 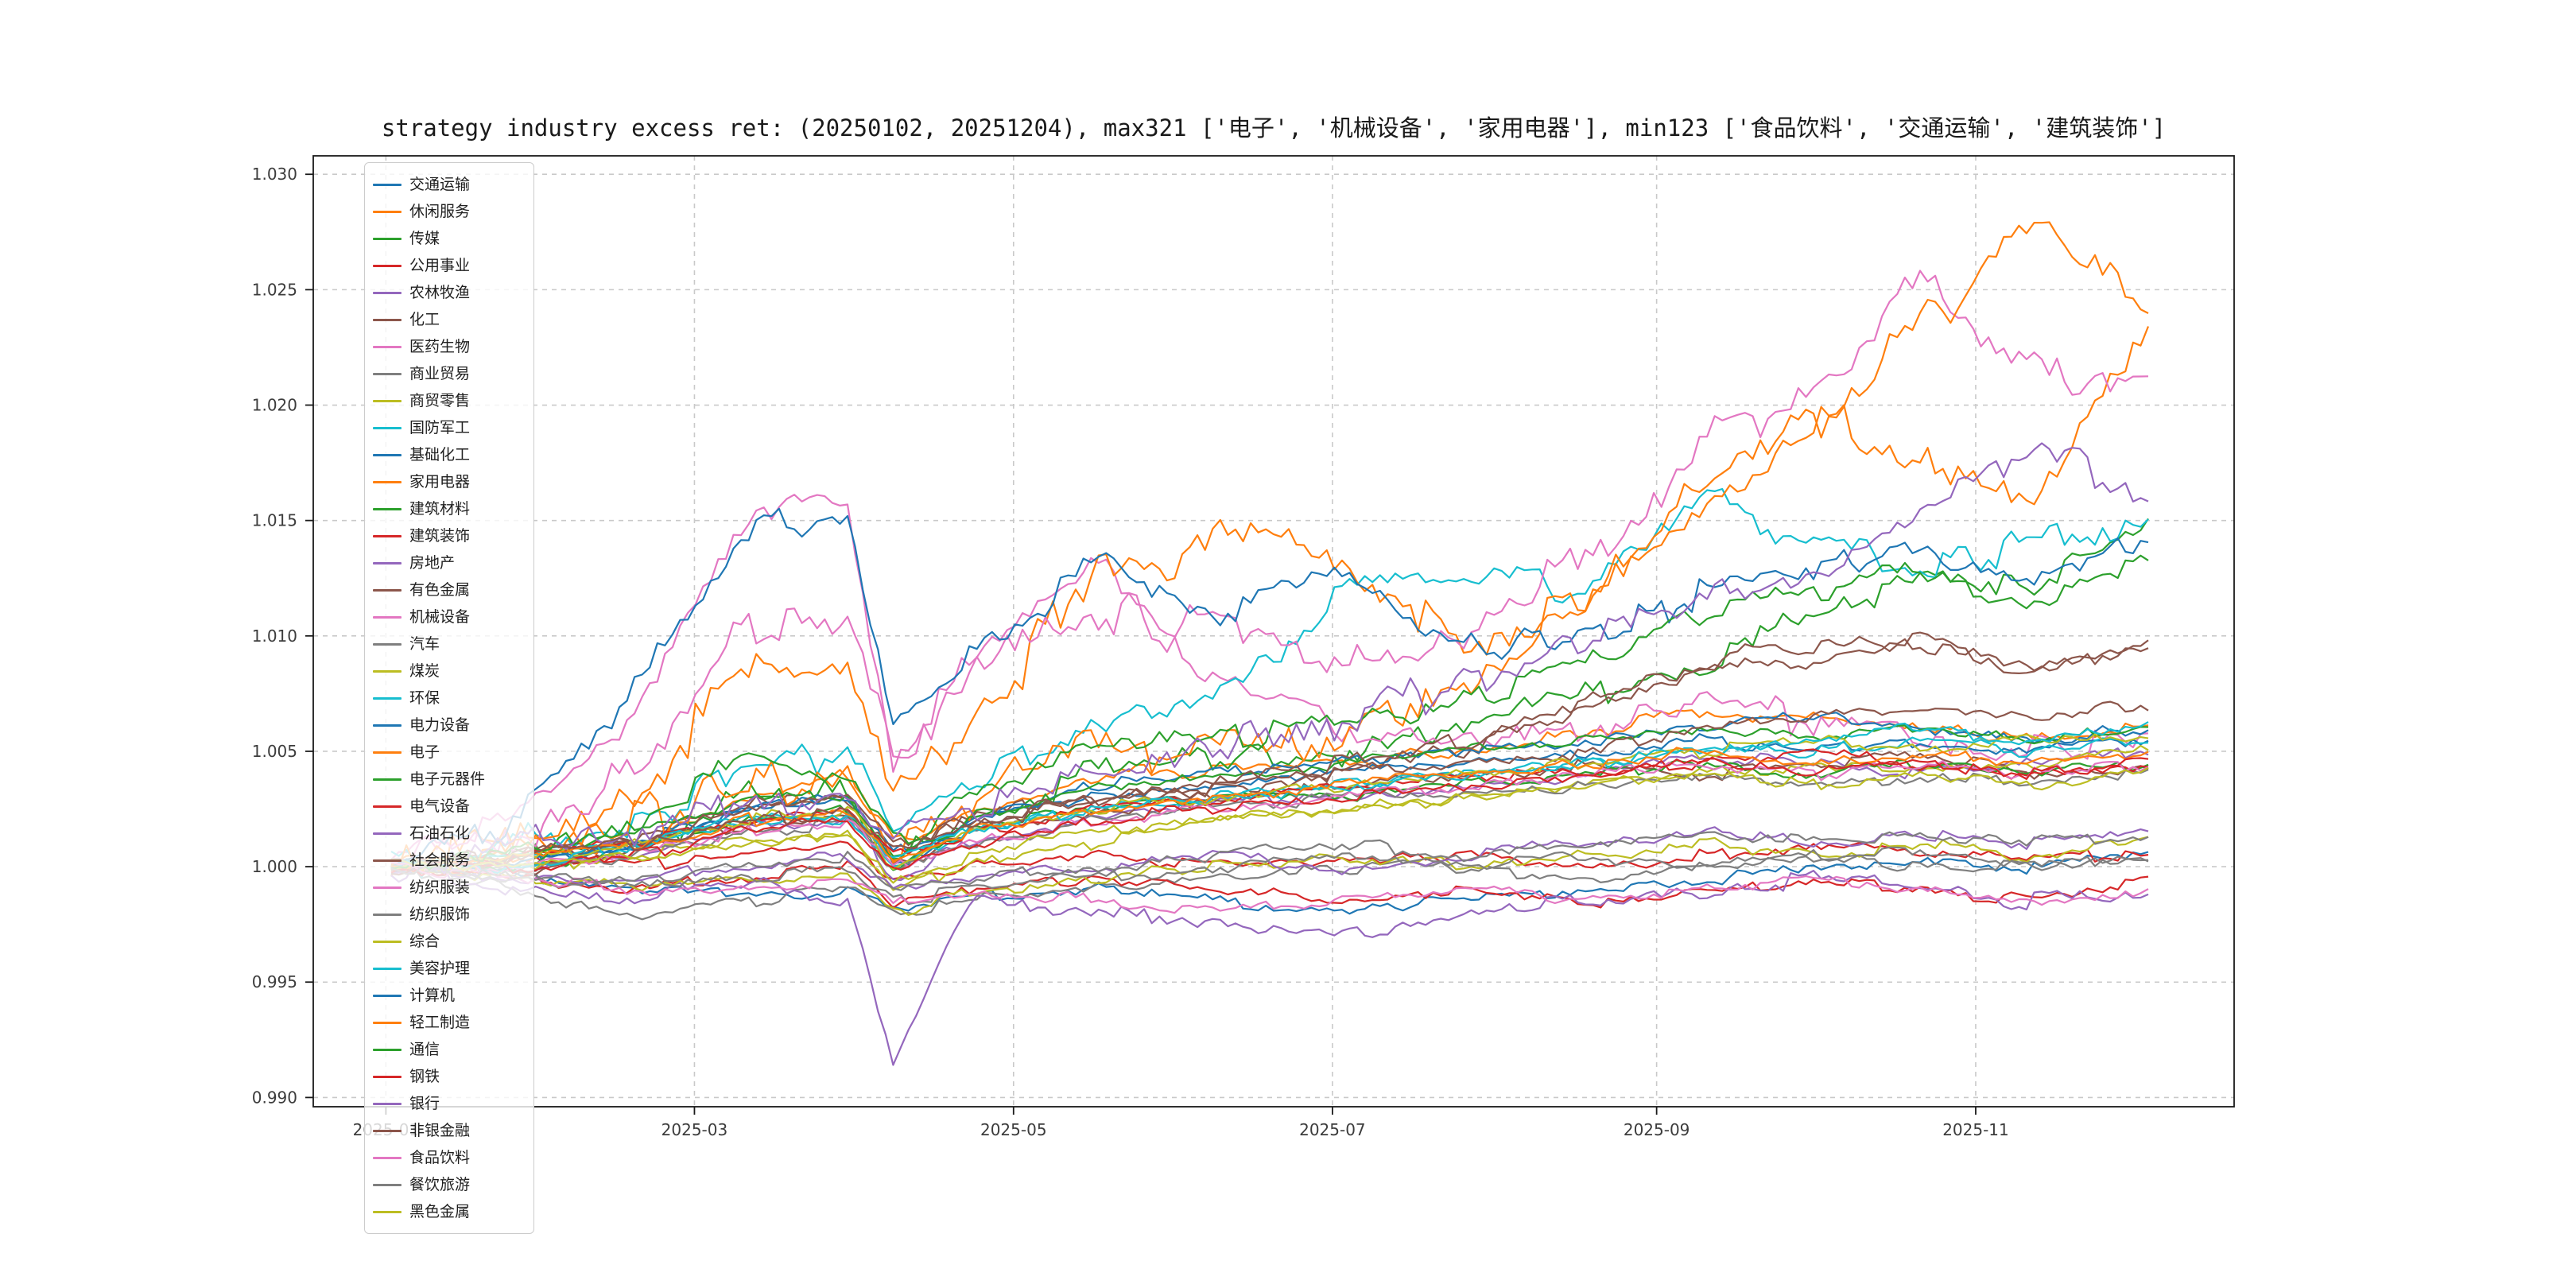 I want to click on legend-label: 农林牧渔, so click(x=440, y=292).